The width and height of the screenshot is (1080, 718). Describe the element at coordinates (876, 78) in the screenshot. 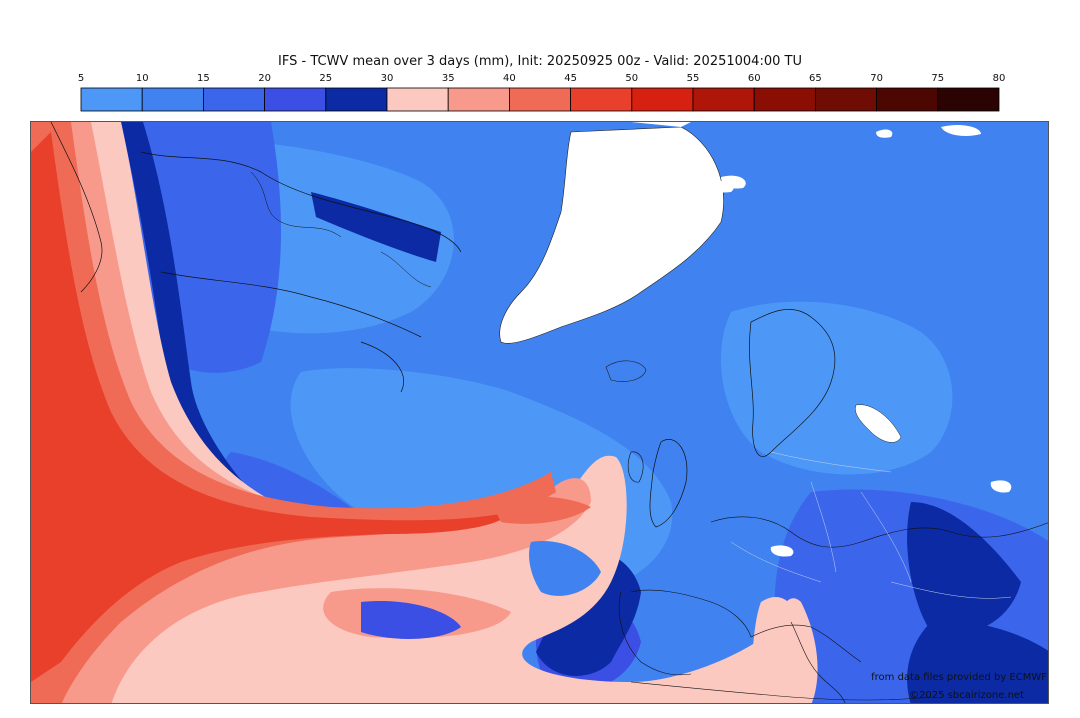

I see `colorbar-tick-label: 70` at that location.